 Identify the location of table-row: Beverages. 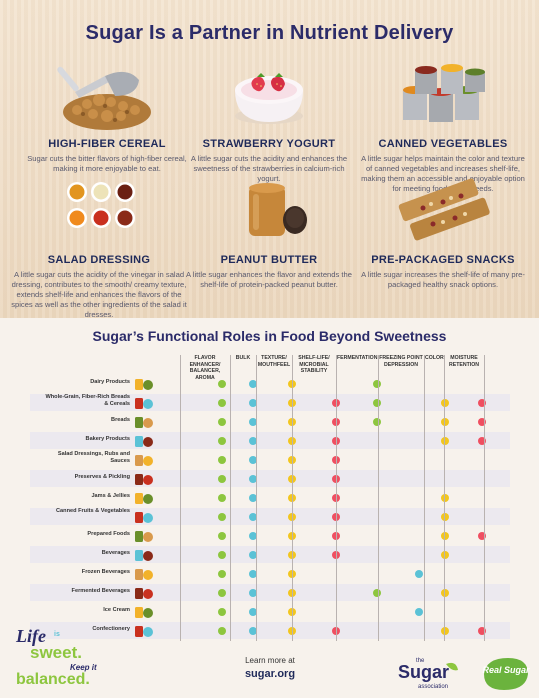
(270, 554).